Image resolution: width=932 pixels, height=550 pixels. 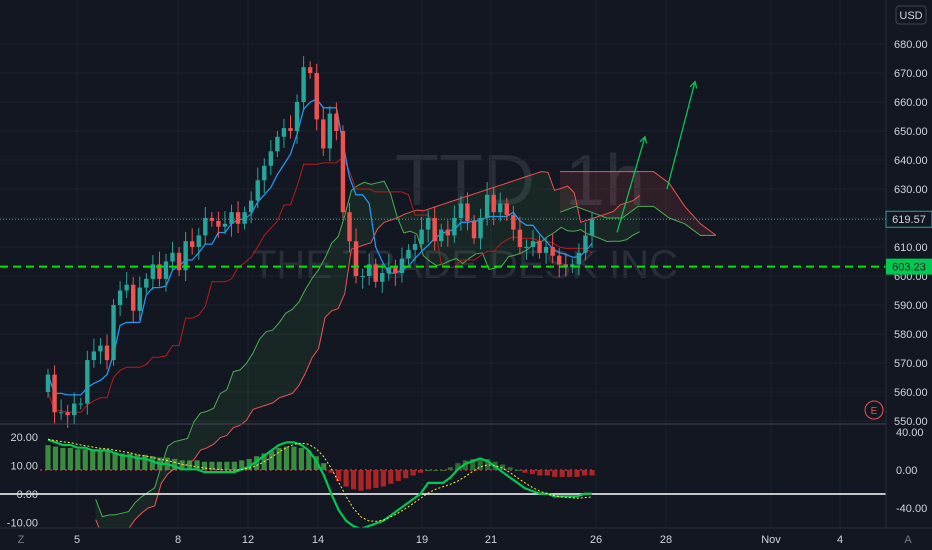 I want to click on autoscale-toggle-button: A, so click(x=908, y=540).